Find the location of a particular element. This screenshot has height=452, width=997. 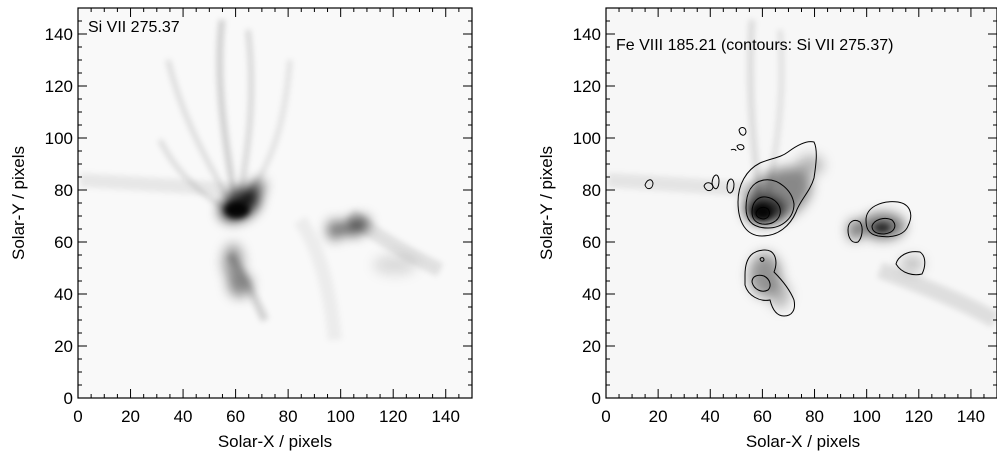

right-y-tick-label: 100 is located at coordinates (587, 138).